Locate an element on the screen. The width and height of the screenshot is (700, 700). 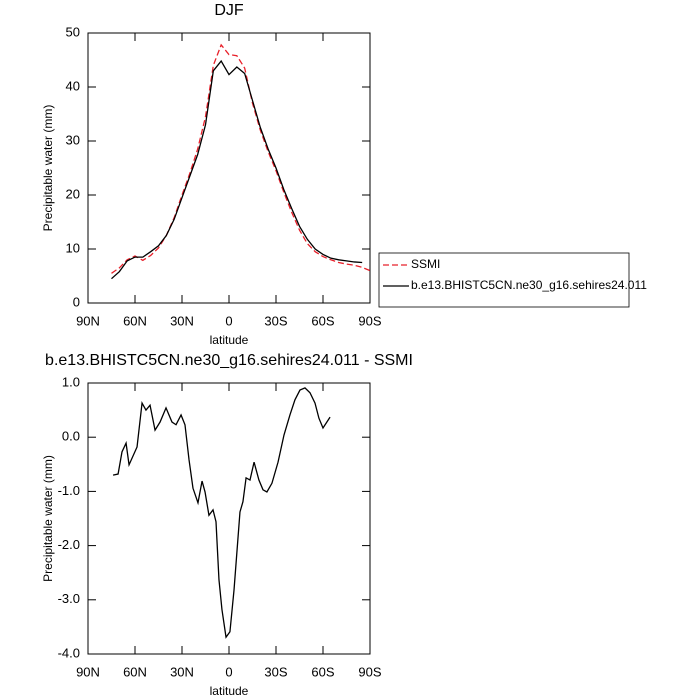
legend-label: b.e13.BHISTC5CN.ne30_g16.sehires24.011 is located at coordinates (529, 285).